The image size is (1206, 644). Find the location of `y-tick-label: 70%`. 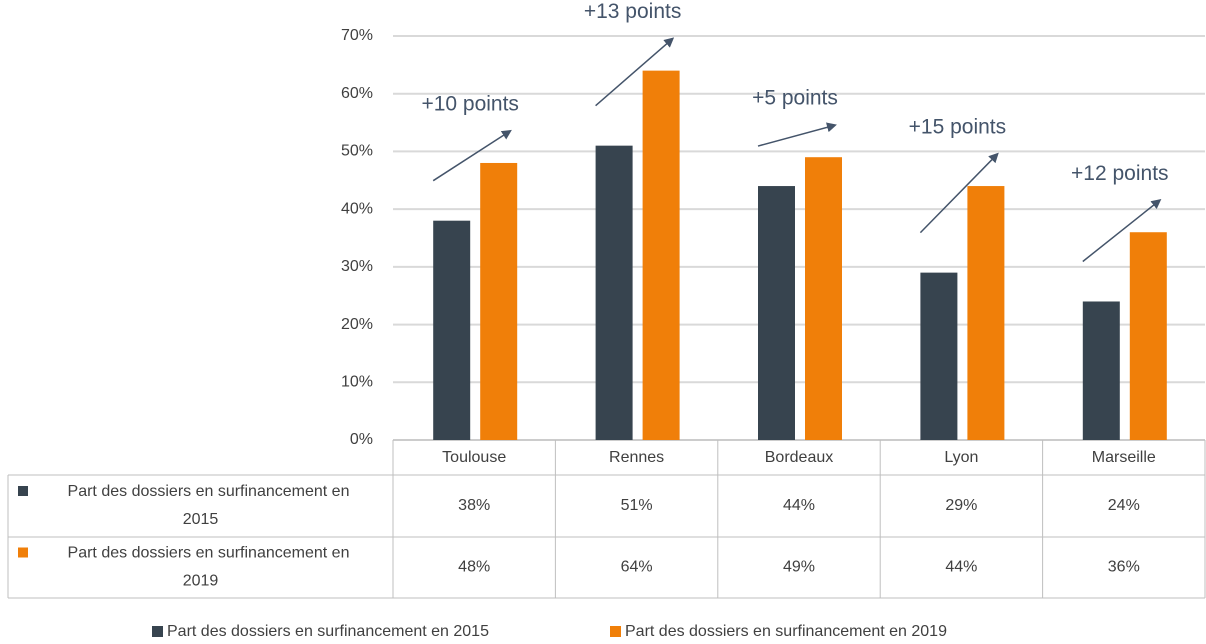

y-tick-label: 70% is located at coordinates (357, 35).